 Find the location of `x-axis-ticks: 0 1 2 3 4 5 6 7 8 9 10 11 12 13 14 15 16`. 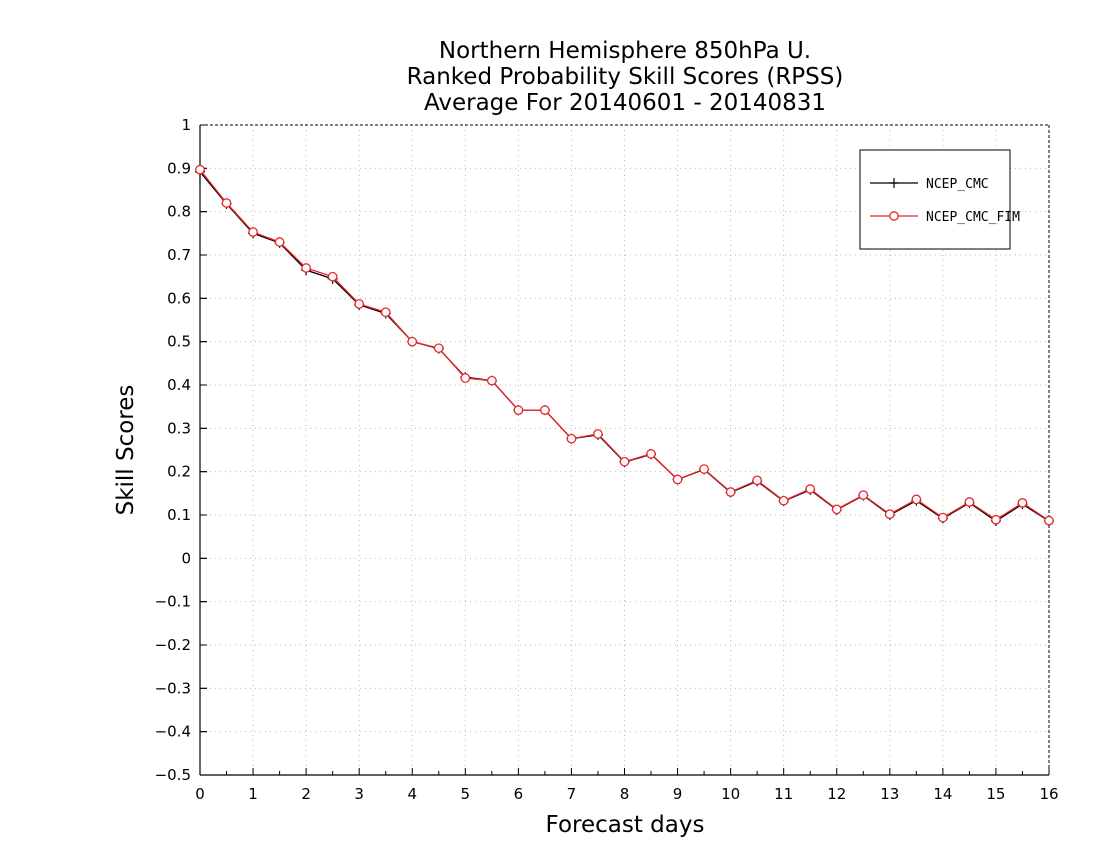

x-axis-ticks: 0 1 2 3 4 5 6 7 8 9 10 11 12 13 14 15 16 is located at coordinates (627, 785).